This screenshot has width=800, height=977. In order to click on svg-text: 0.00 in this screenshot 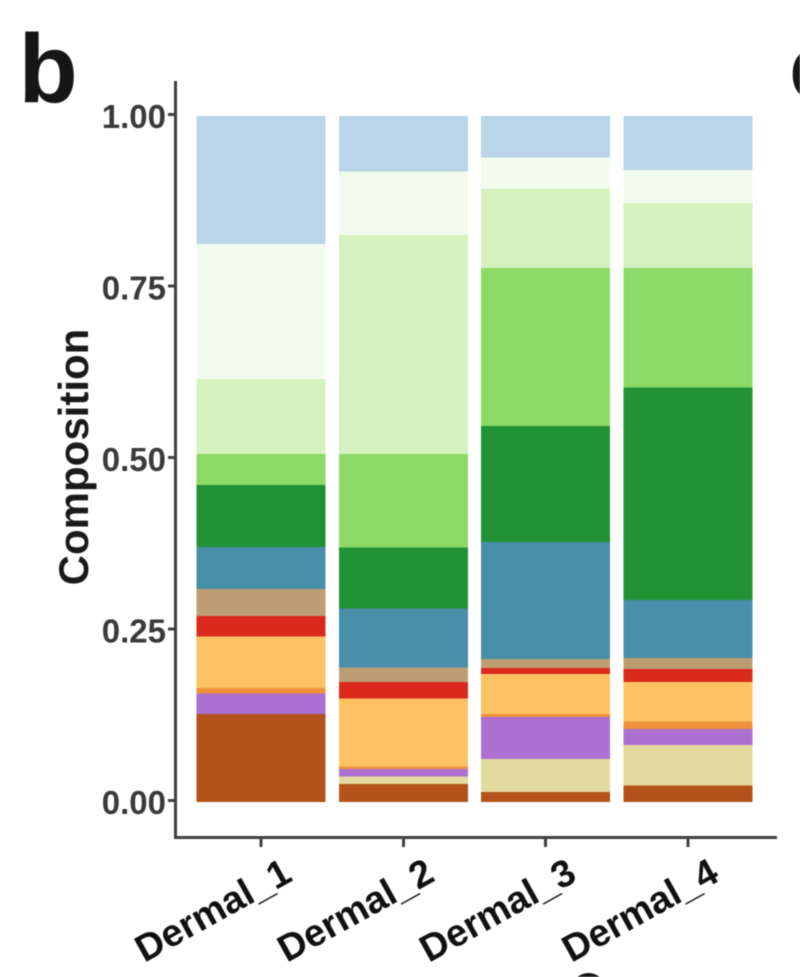, I will do `click(134, 802)`.